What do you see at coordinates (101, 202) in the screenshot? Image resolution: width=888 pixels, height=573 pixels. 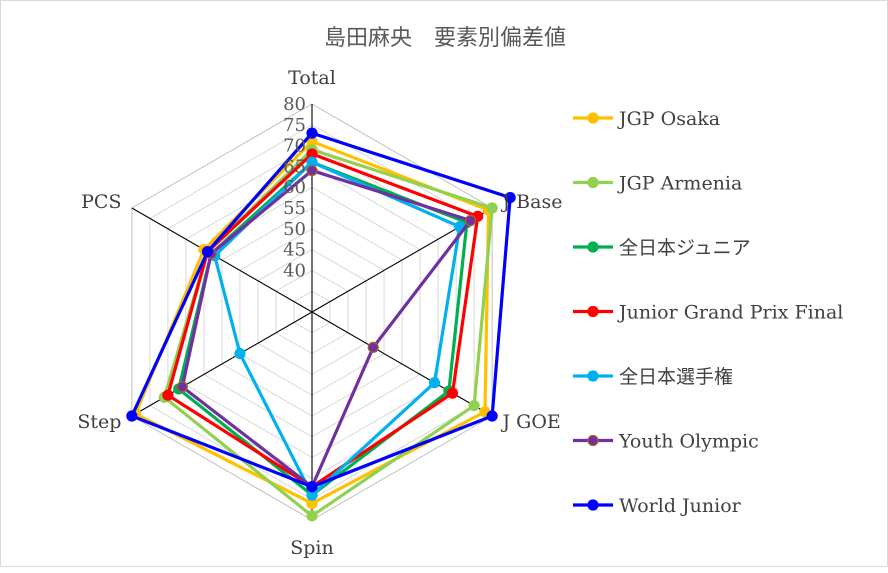 I see `axis-label: PCS` at bounding box center [101, 202].